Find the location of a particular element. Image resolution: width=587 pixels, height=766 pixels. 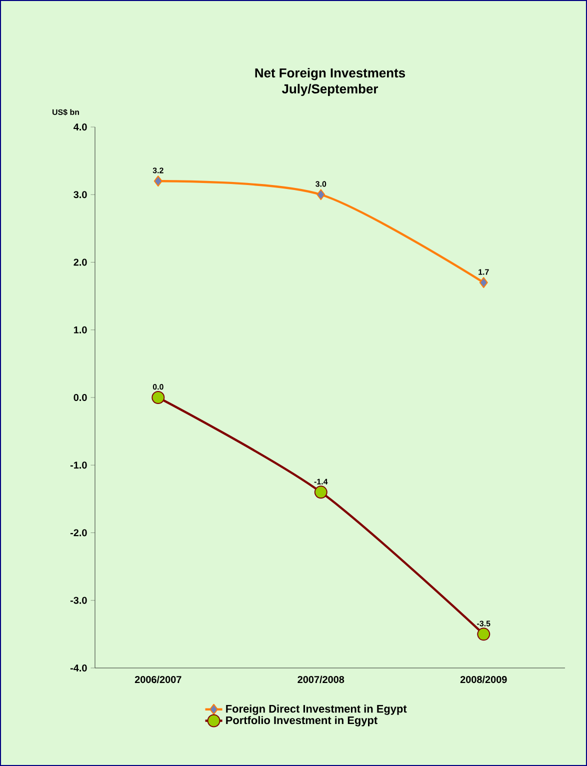

y-tick-label: -2.0 is located at coordinates (78, 532).